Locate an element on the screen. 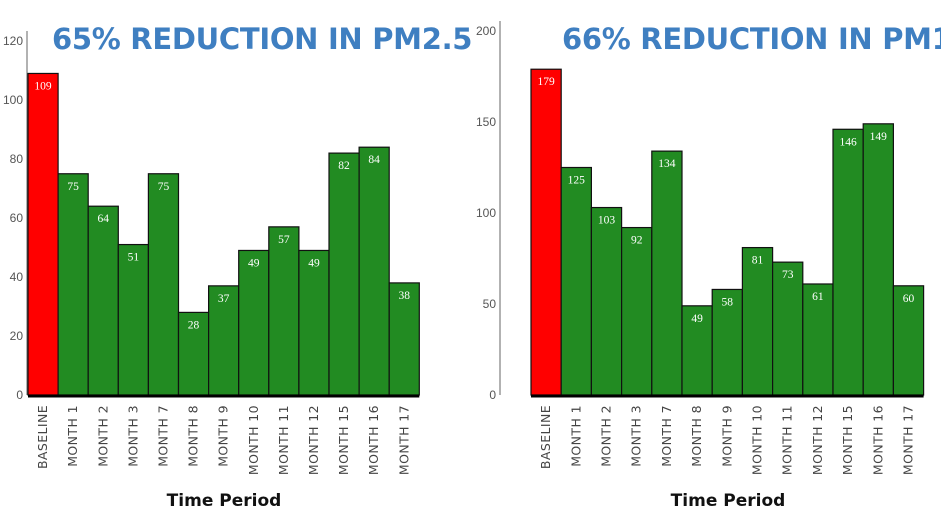  y-tick-label-50: 50 is located at coordinates (490, 304).